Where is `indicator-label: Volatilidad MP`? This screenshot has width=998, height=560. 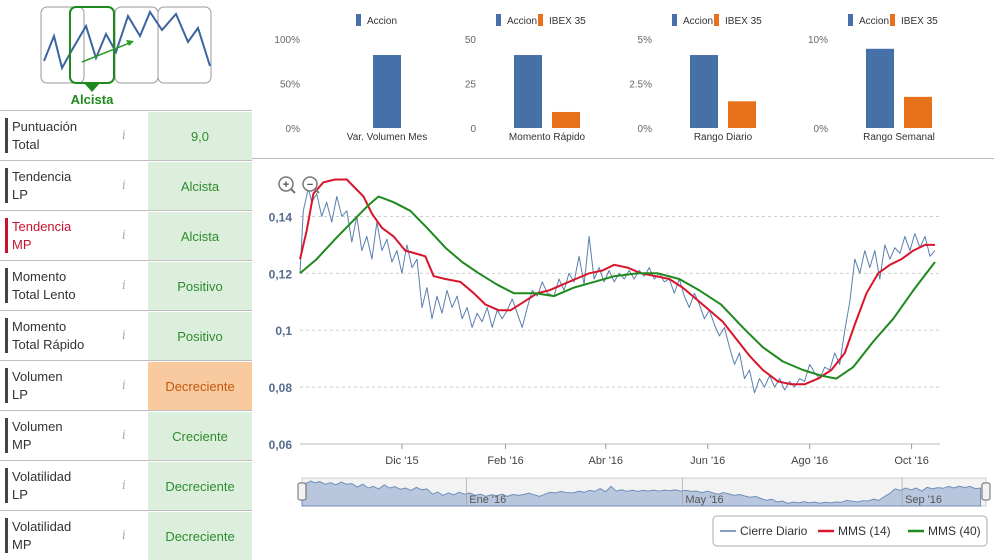
indicator-label: Volatilidad MP is located at coordinates (74, 535).